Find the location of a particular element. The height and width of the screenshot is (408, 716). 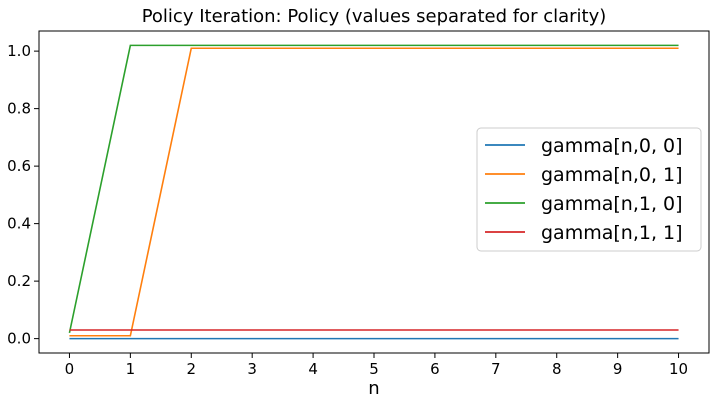

legend-box is located at coordinates (589, 189).